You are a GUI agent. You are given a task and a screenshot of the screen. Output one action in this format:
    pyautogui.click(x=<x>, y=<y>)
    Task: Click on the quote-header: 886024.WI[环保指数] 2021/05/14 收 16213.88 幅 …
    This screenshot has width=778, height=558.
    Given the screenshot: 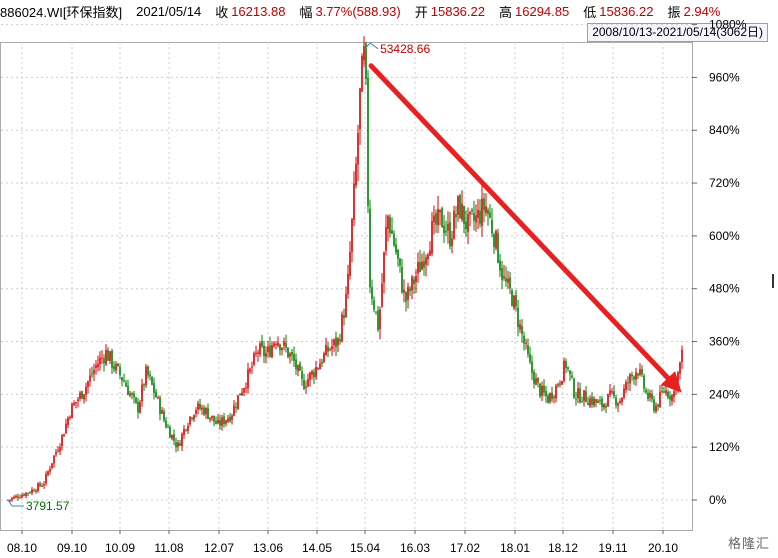 What is the action you would take?
    pyautogui.click(x=389, y=11)
    